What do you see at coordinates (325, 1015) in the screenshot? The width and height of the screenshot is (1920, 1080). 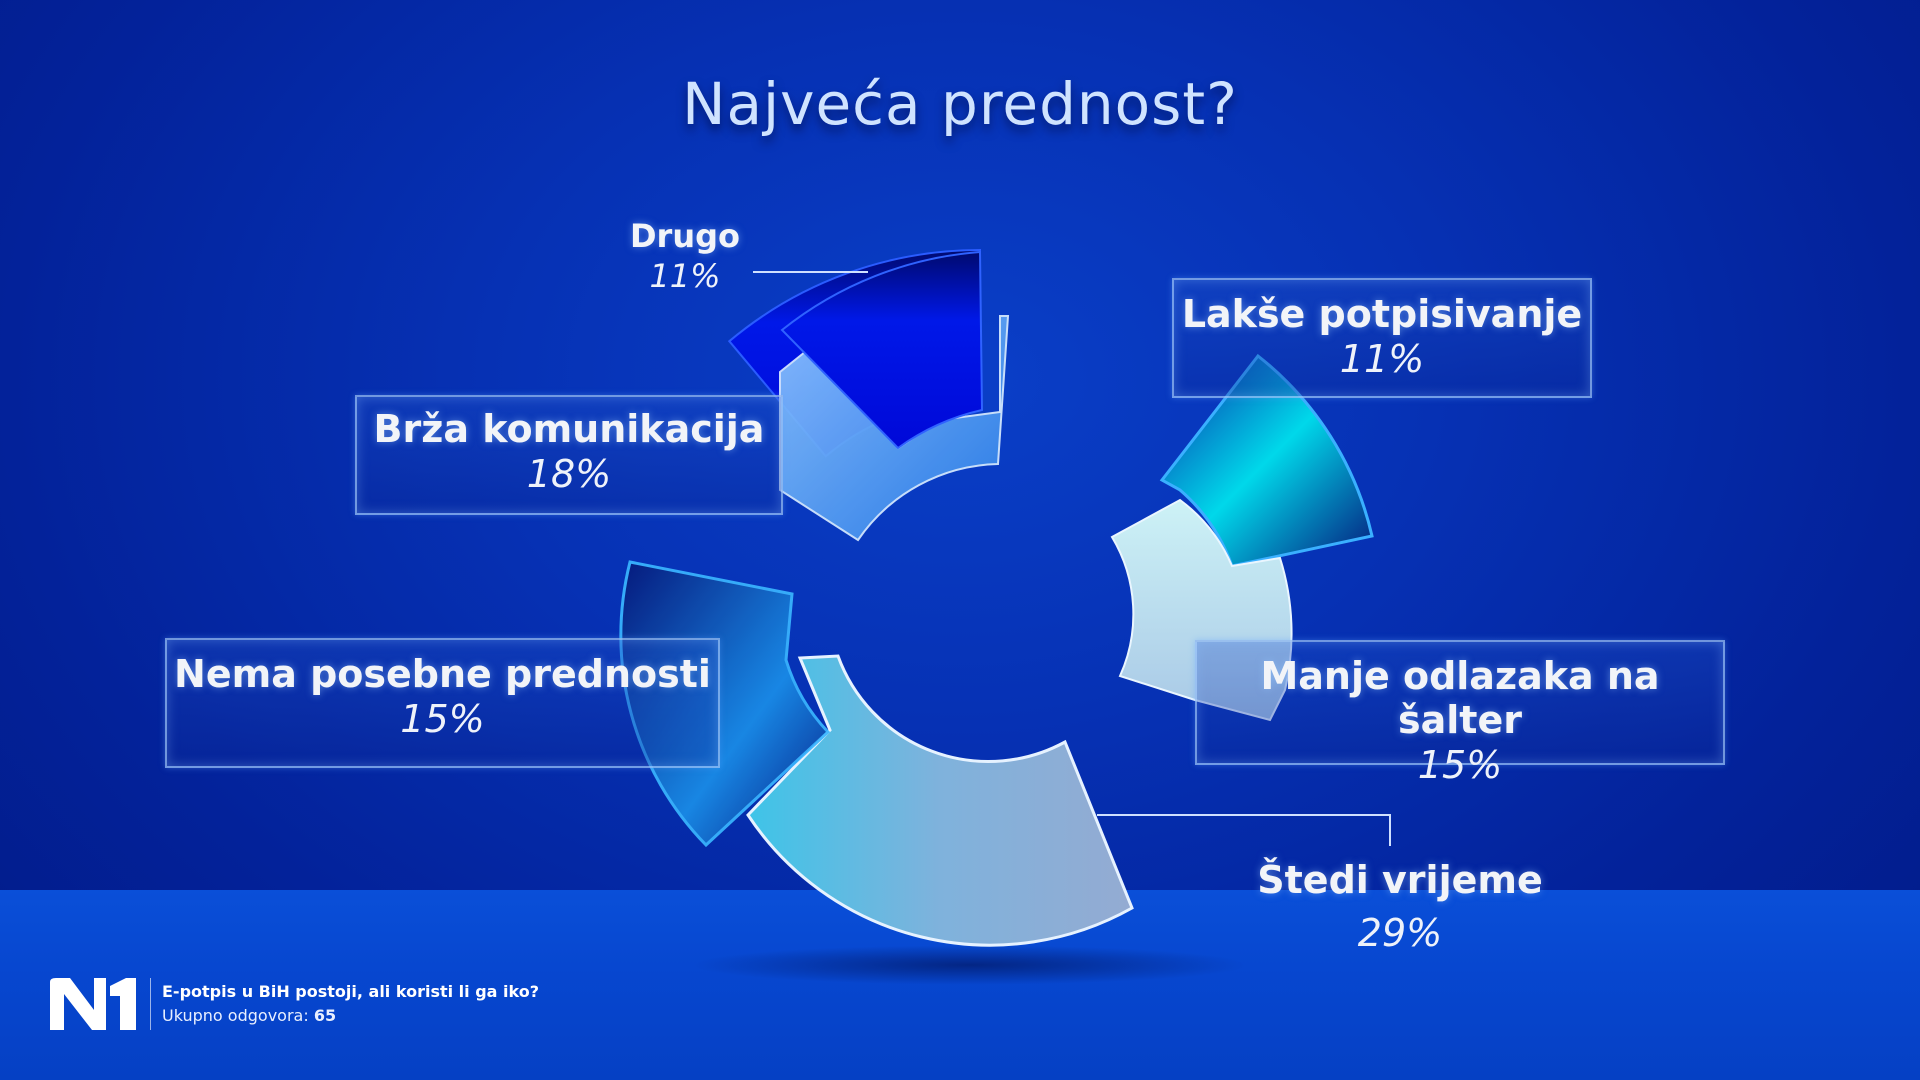 I see `responses-count: 65` at bounding box center [325, 1015].